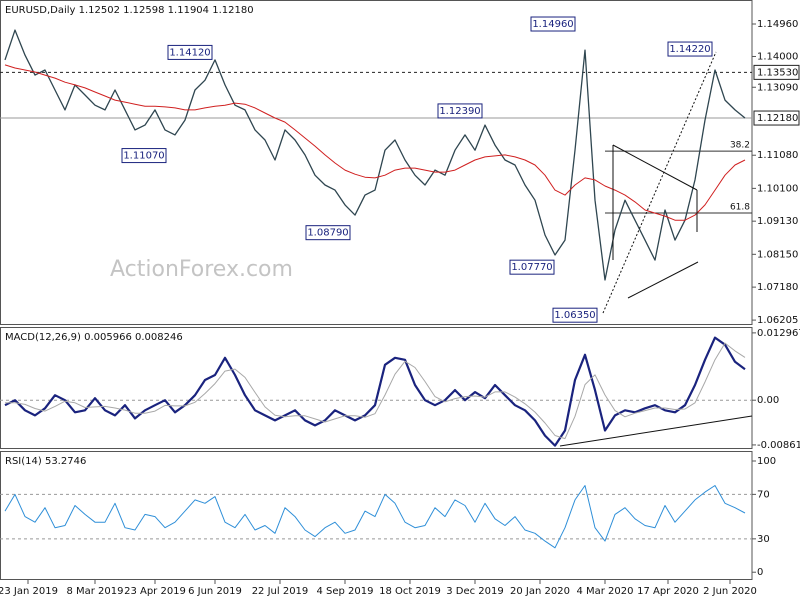 The width and height of the screenshot is (800, 600). What do you see at coordinates (777, 221) in the screenshot?
I see `y-tick-label: 1.09130` at bounding box center [777, 221].